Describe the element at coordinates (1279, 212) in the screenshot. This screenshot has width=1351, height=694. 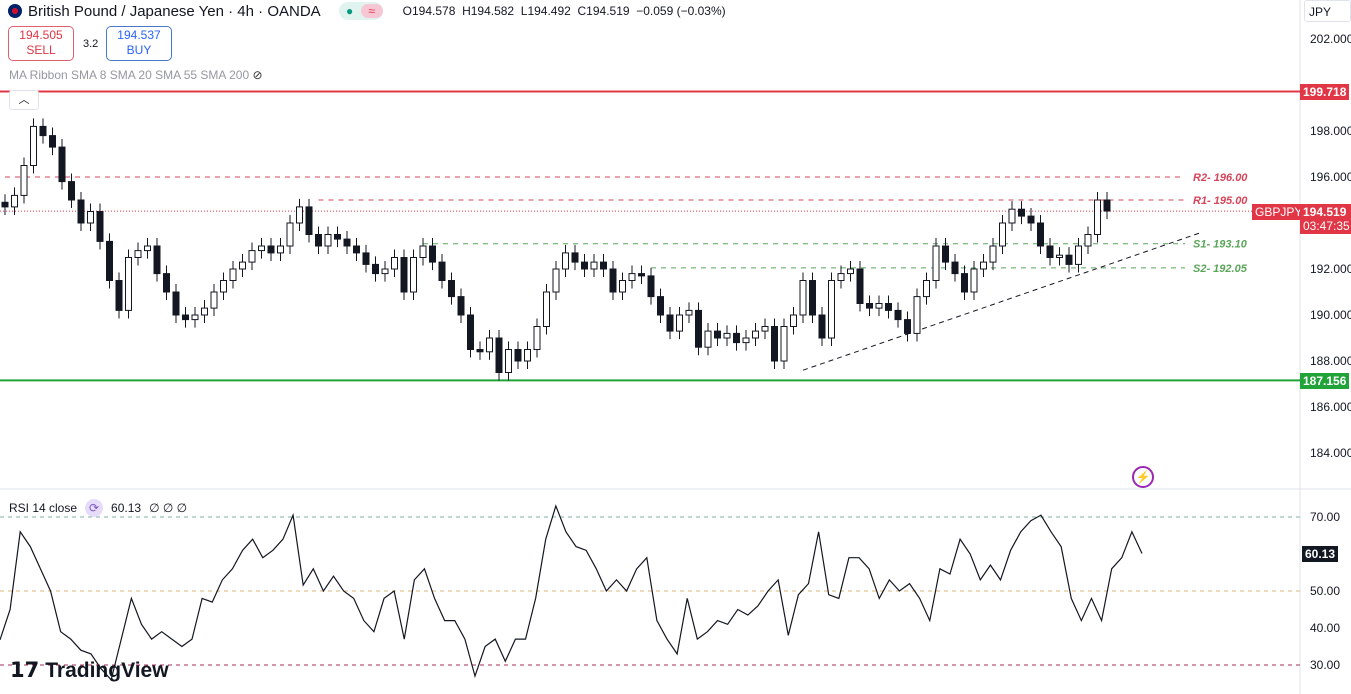
I see `symbol-tag: GBPJPY` at that location.